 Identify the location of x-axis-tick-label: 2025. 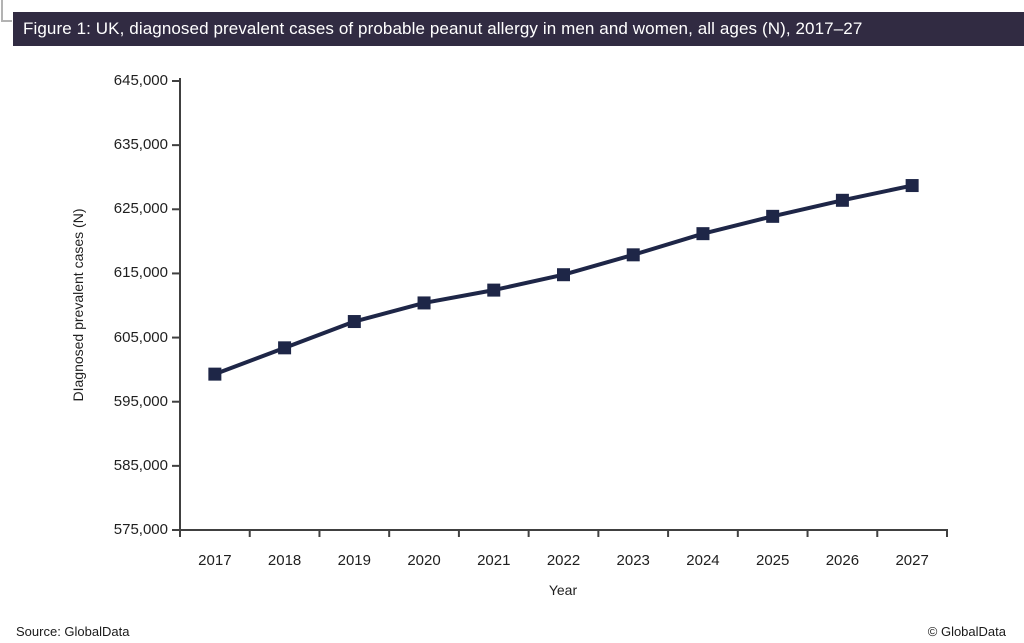
(772, 560).